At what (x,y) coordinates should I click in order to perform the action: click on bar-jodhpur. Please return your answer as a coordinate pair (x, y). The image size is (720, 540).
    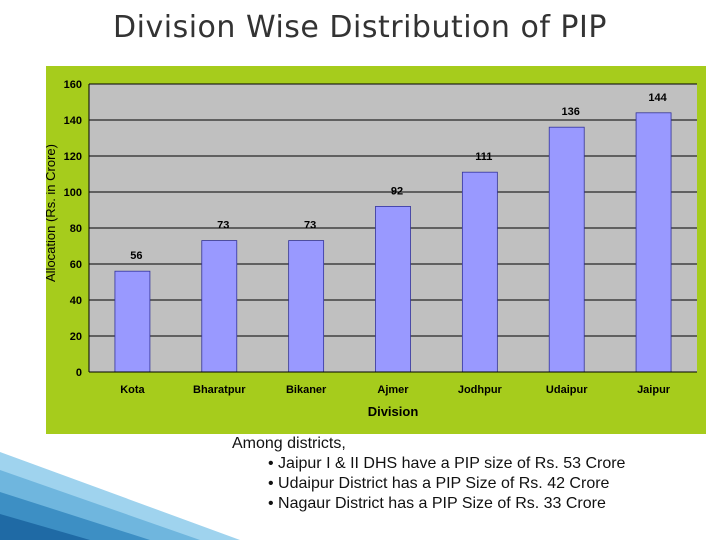
    Looking at the image, I should click on (479, 272).